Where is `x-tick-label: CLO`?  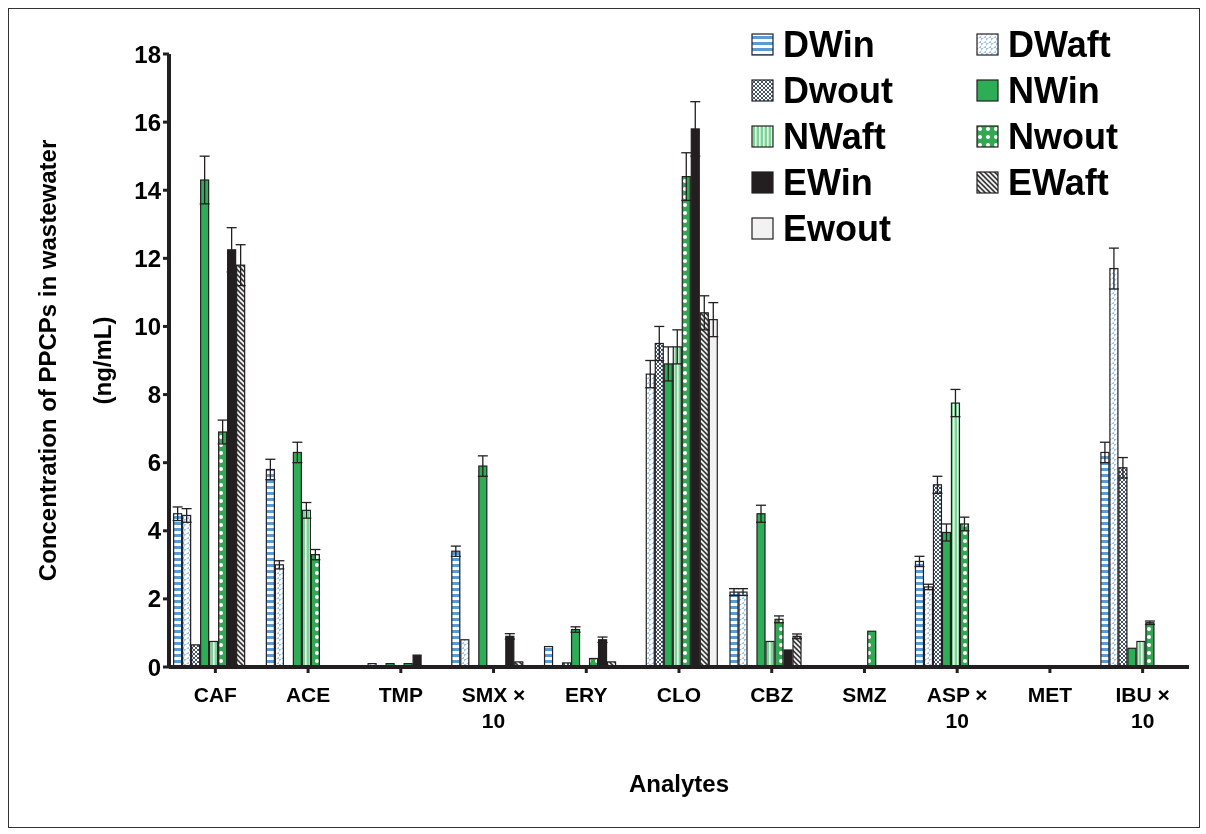
x-tick-label: CLO is located at coordinates (679, 694).